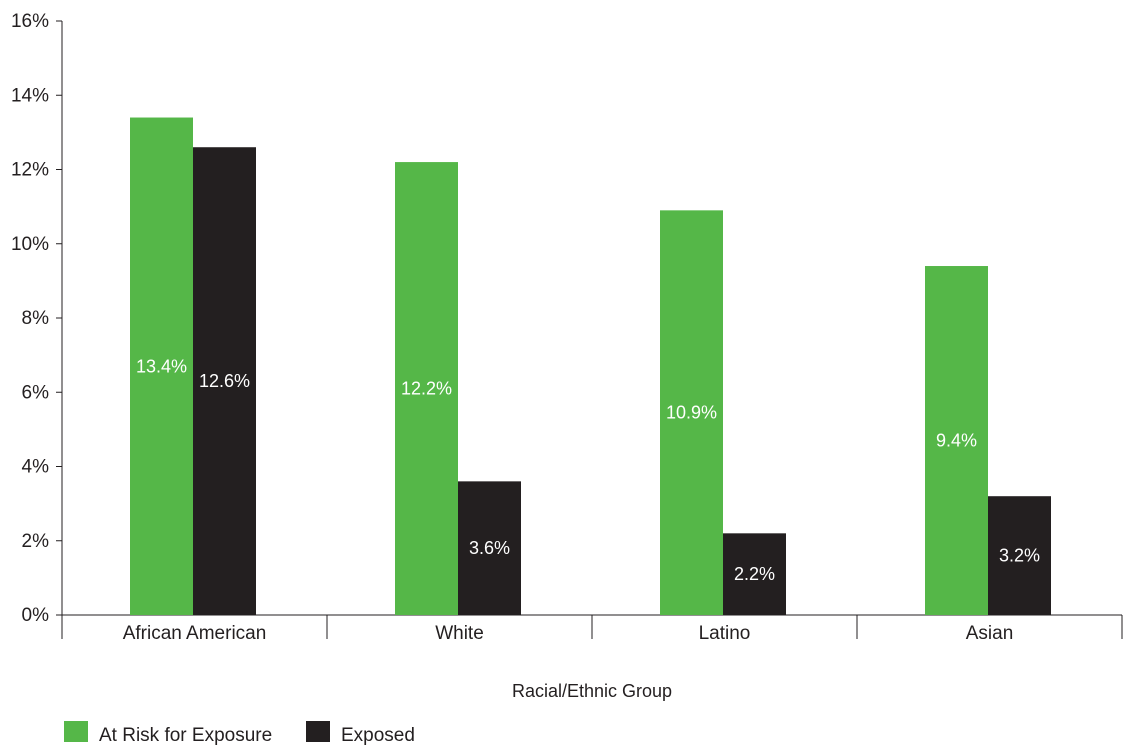 This screenshot has width=1128, height=747. I want to click on bar-value-label: 9.4%, so click(956, 441).